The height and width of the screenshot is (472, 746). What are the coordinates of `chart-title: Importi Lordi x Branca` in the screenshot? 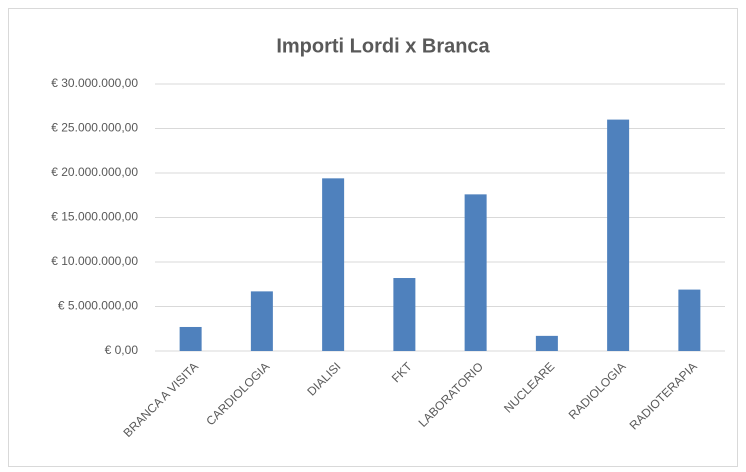 It's located at (383, 46).